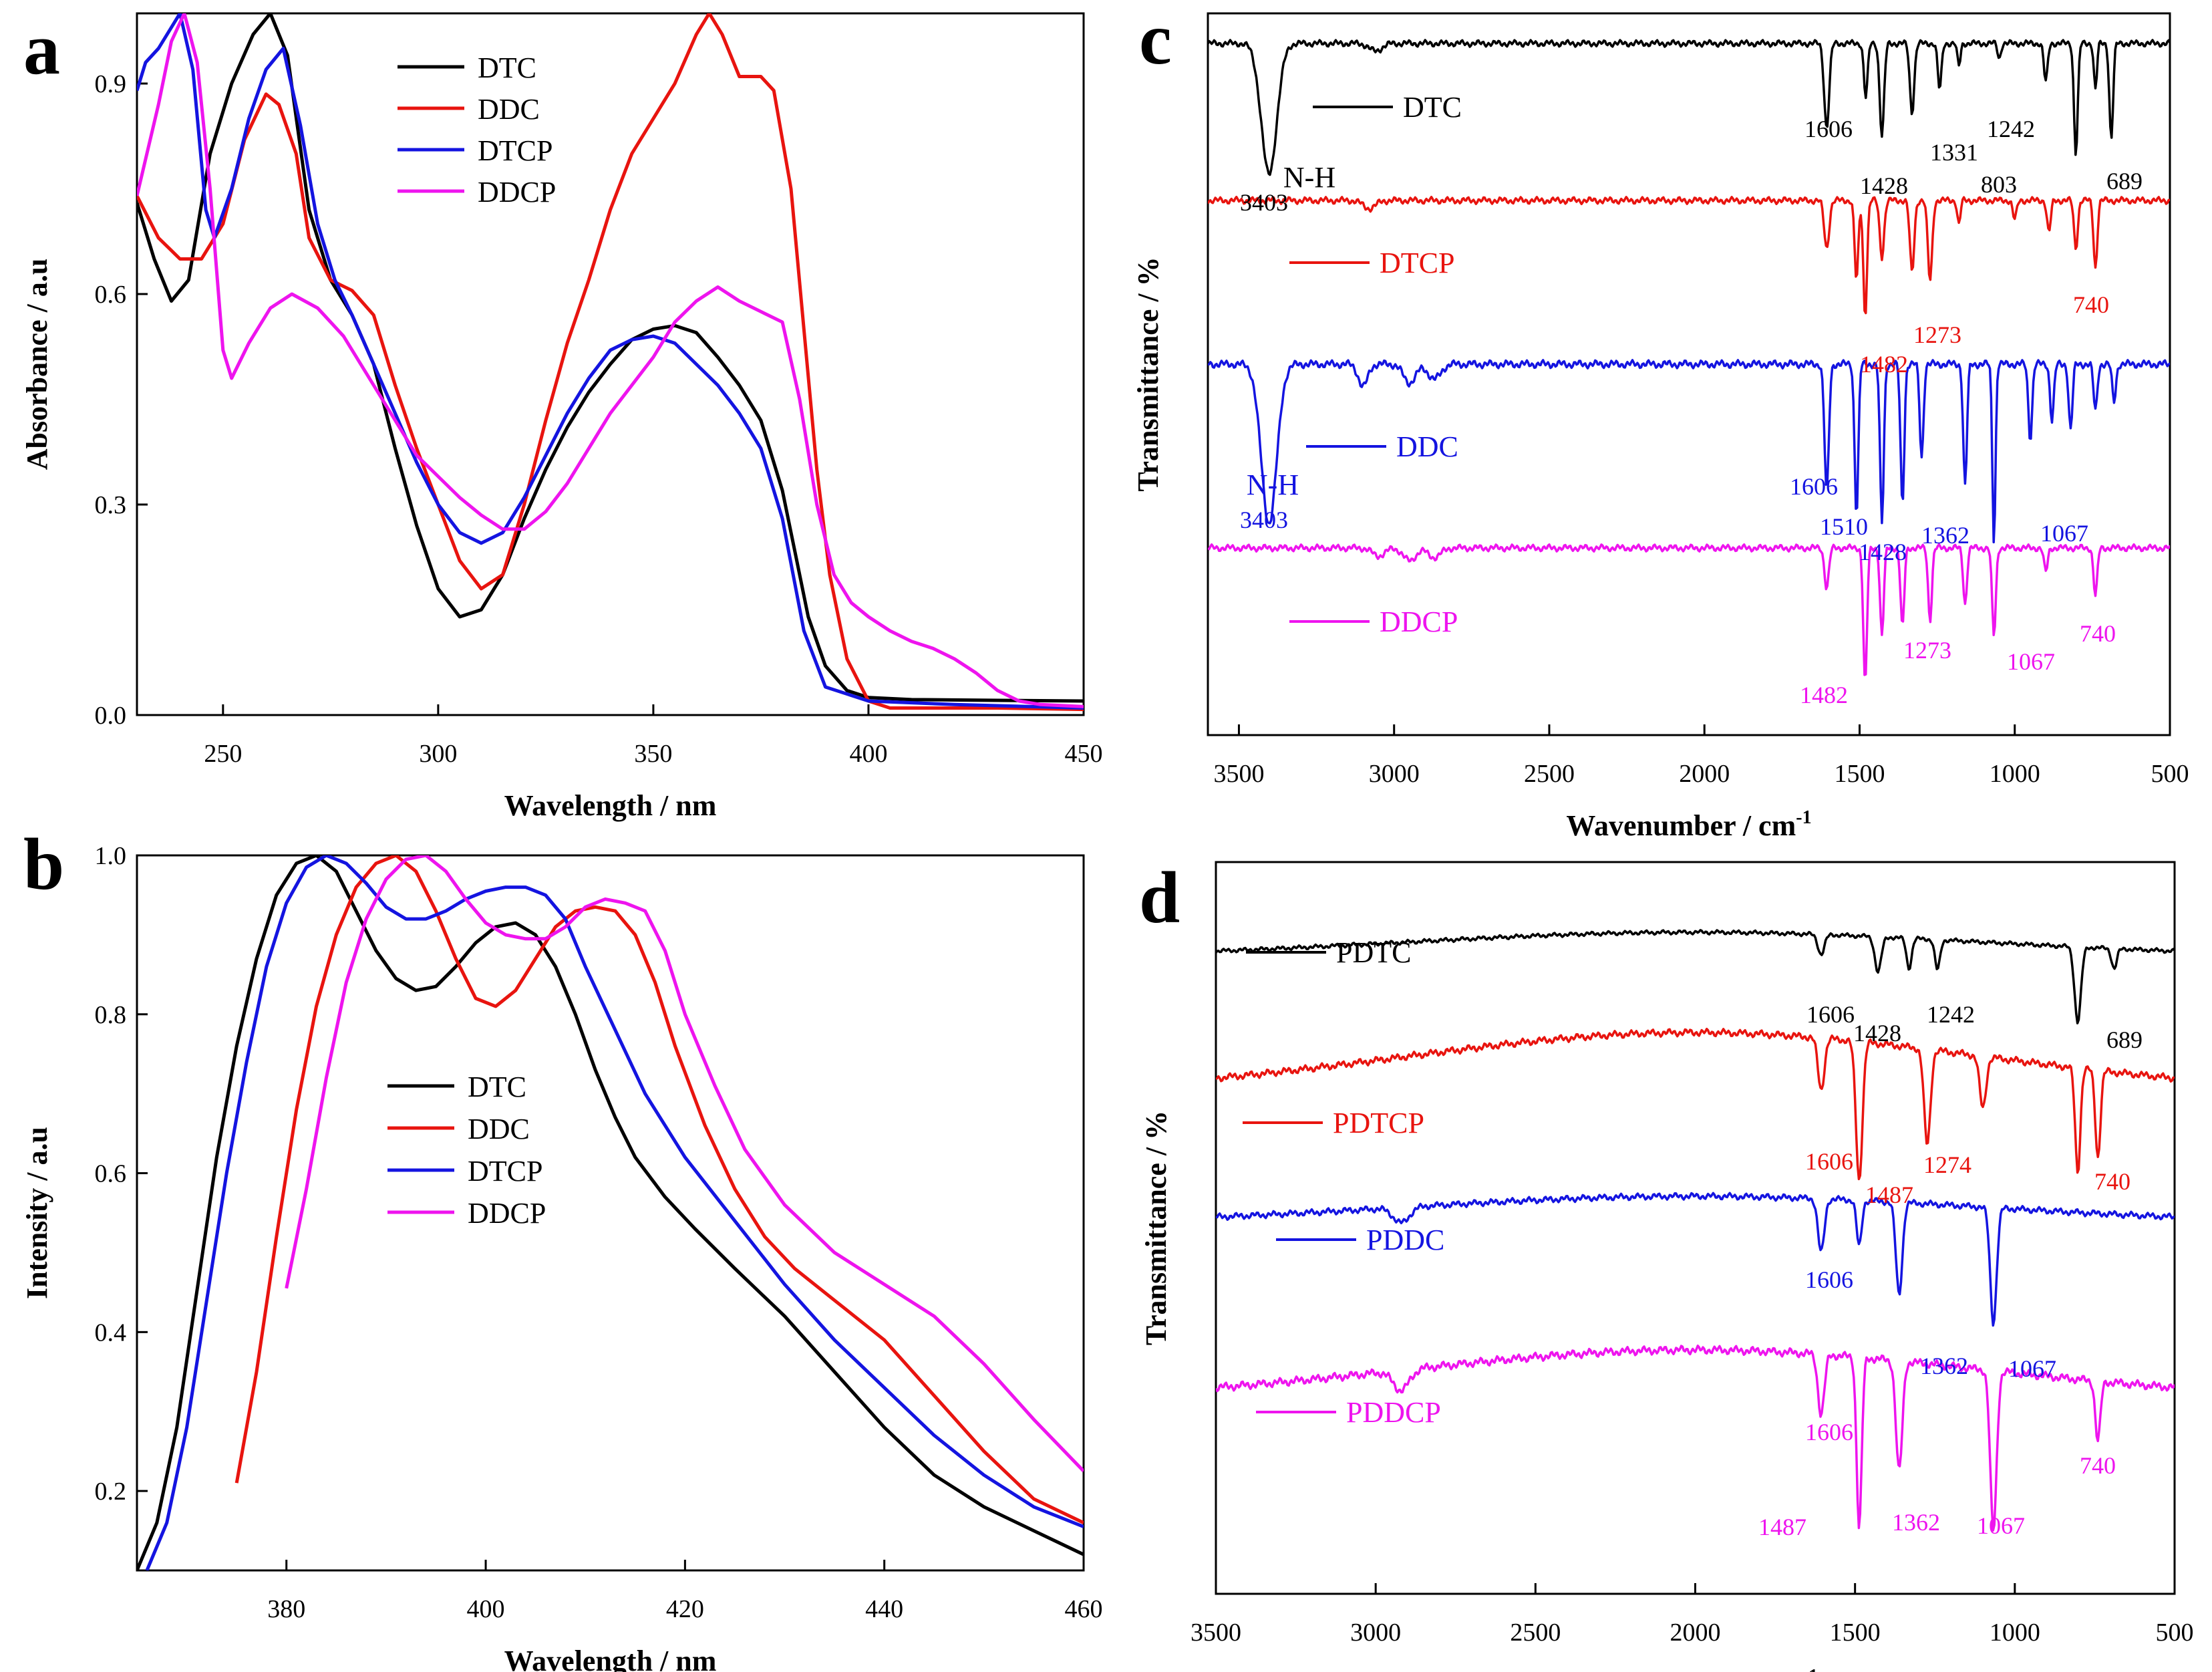  I want to click on x-tick-label: 1500, so click(1859, 774).